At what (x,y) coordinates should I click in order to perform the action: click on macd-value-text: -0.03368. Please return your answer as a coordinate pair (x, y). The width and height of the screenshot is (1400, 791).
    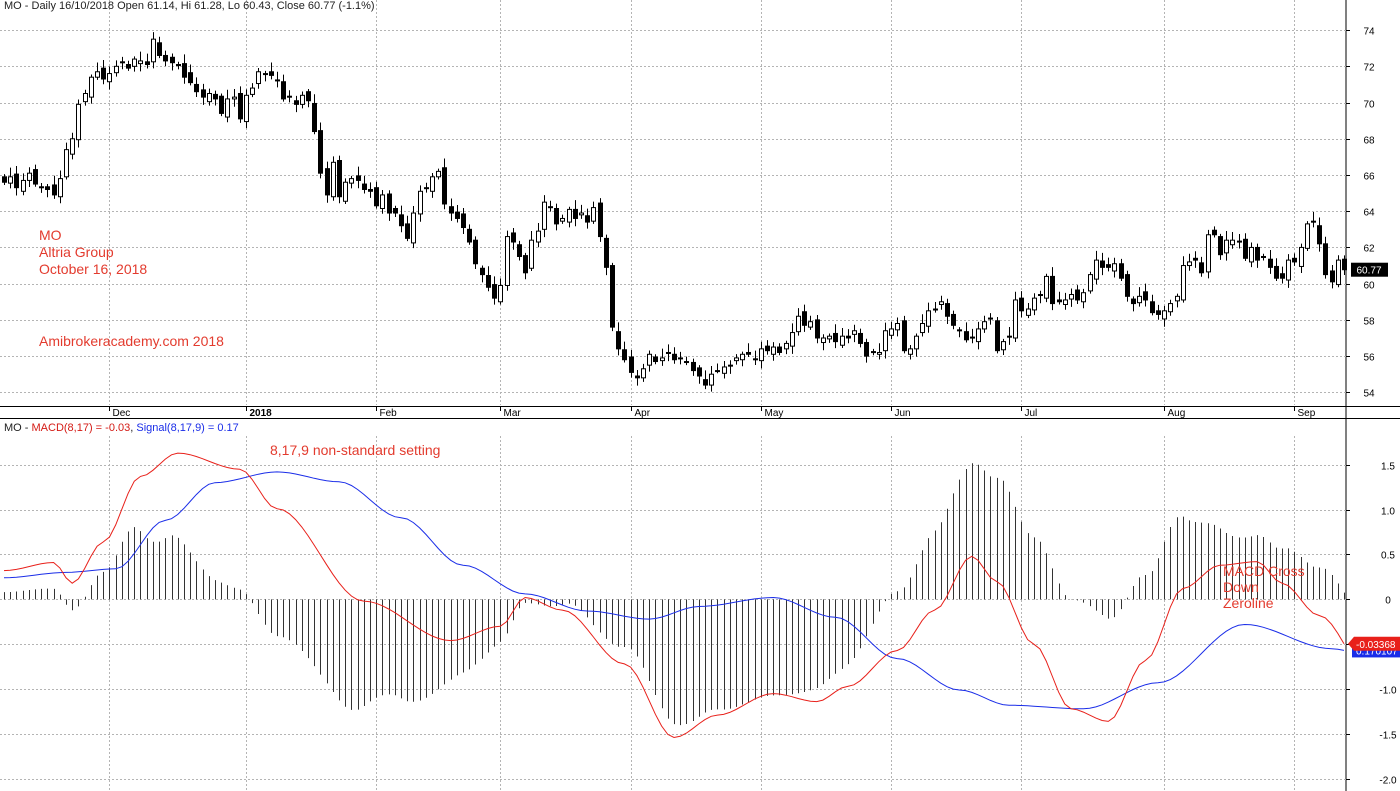
    Looking at the image, I should click on (1376, 645).